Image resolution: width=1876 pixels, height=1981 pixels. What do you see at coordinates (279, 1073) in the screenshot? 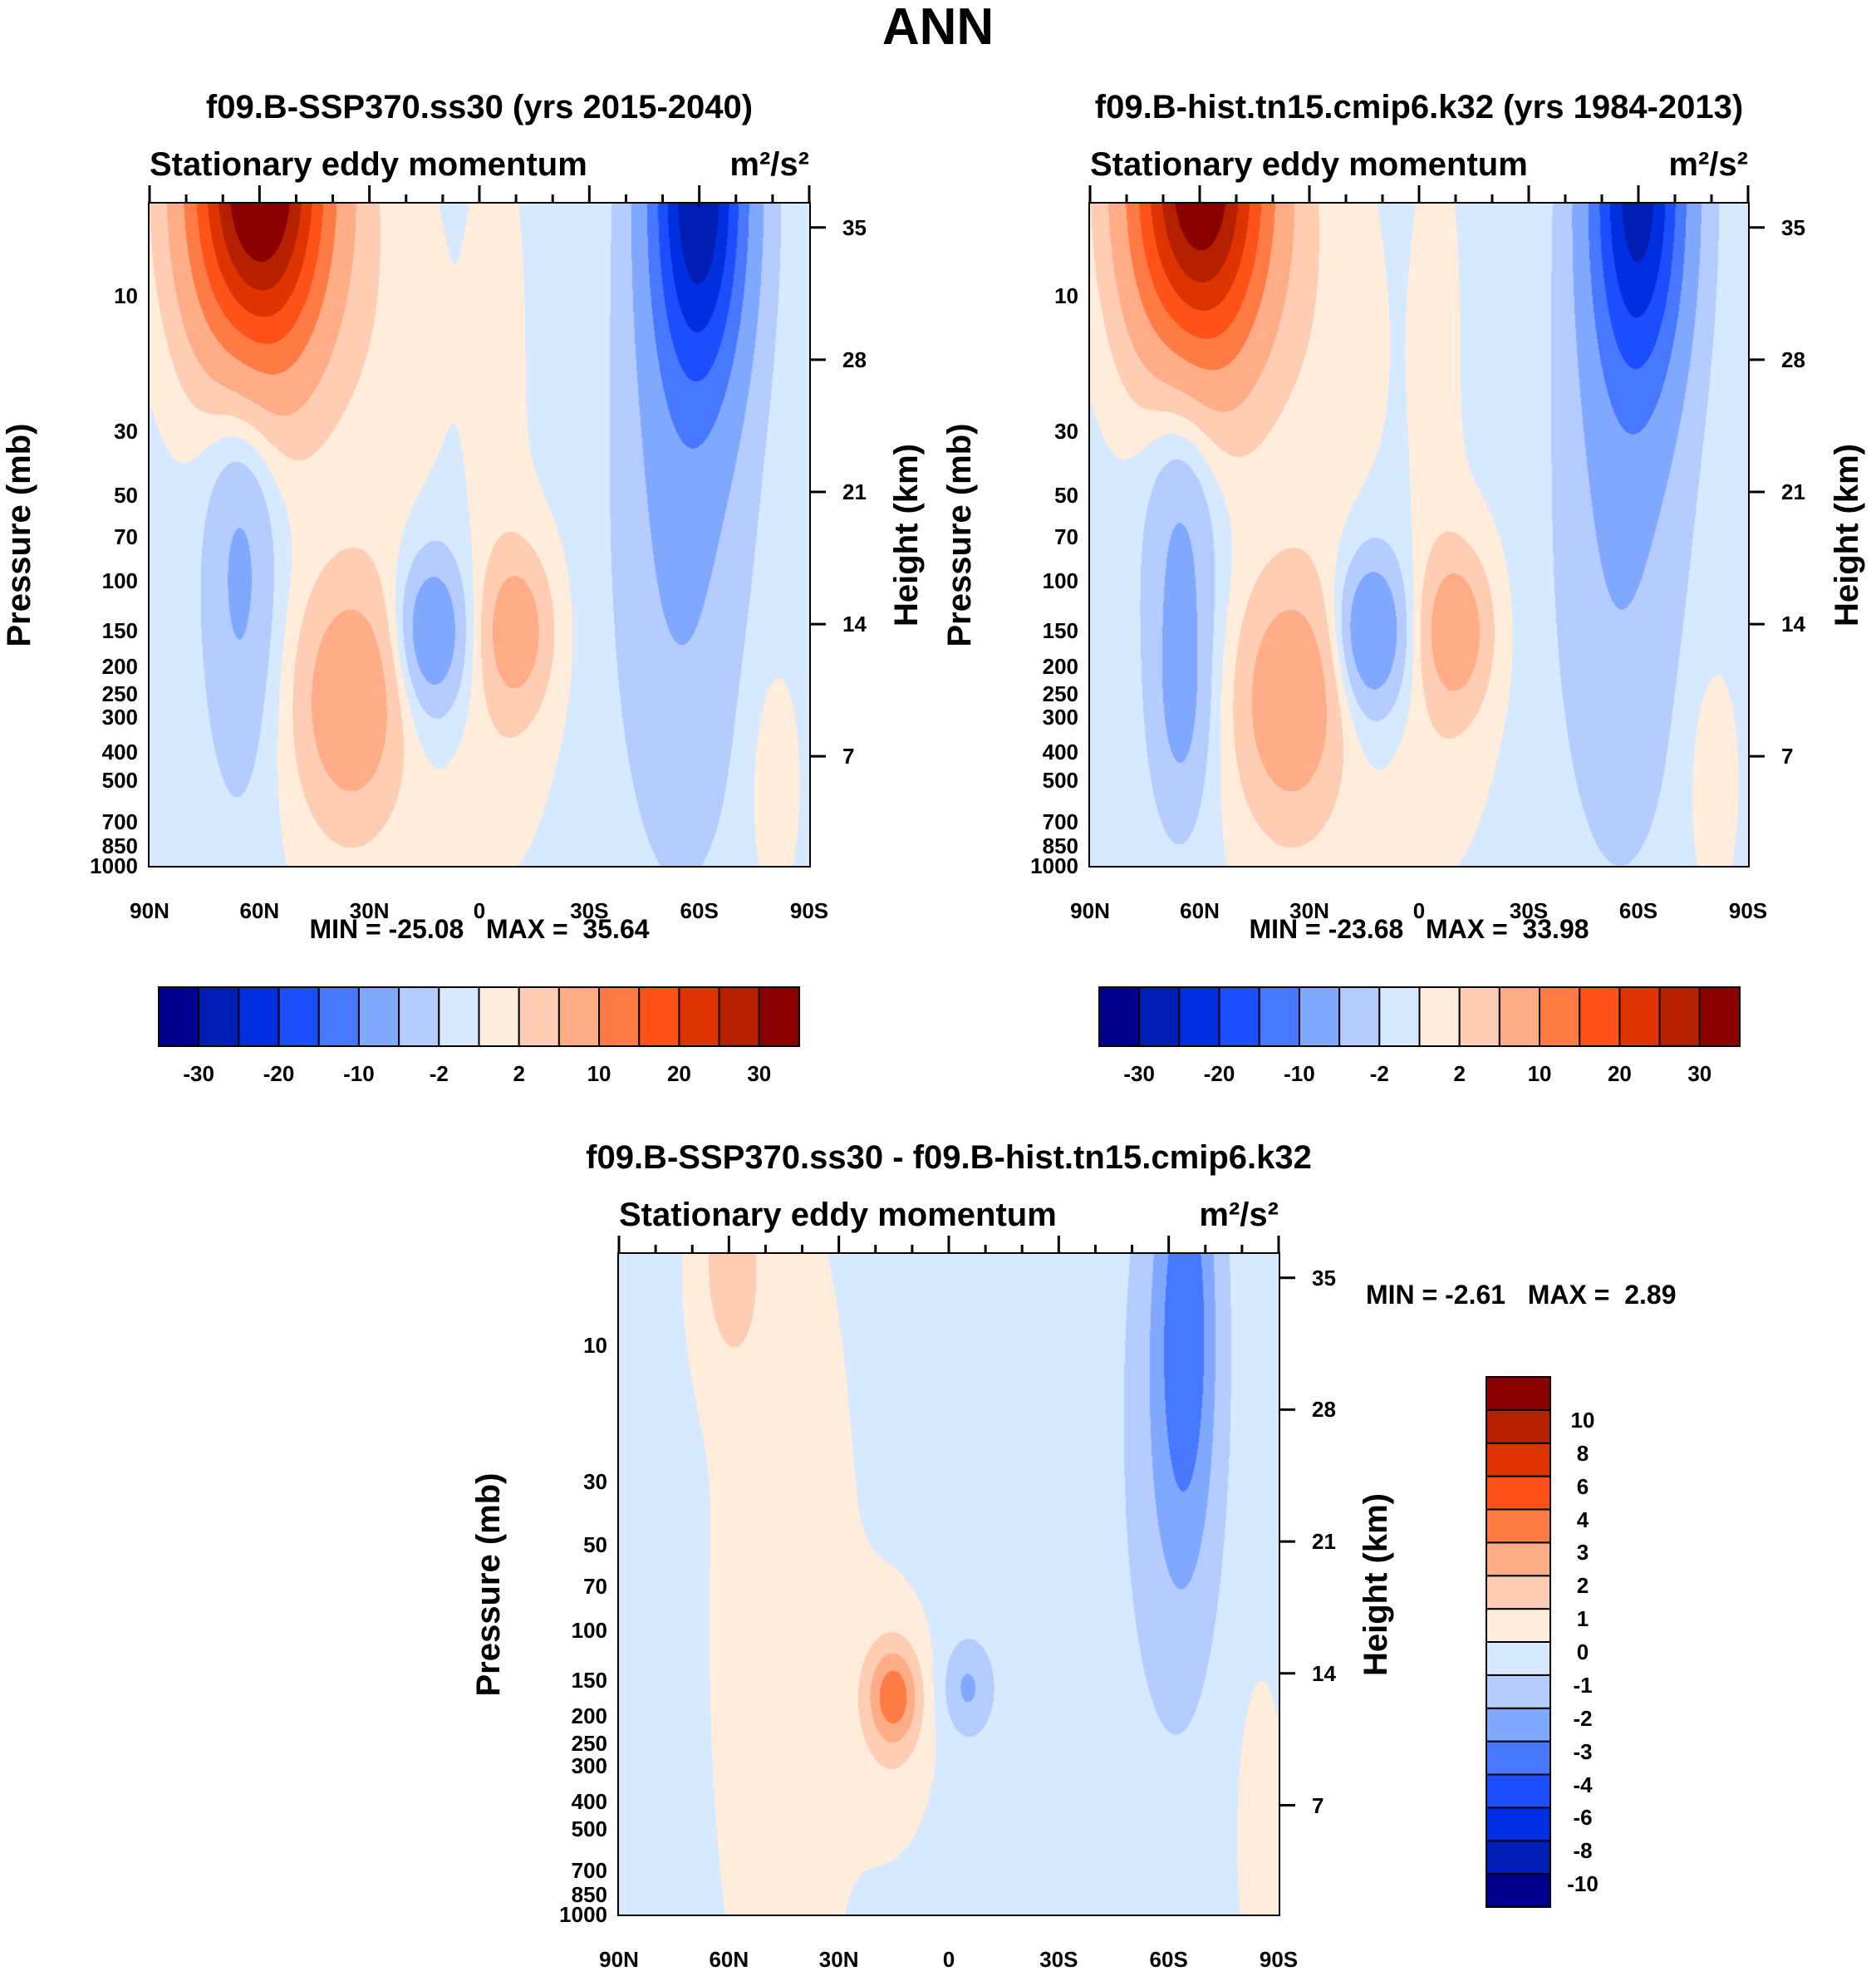
I see `colorbar-label: -20` at bounding box center [279, 1073].